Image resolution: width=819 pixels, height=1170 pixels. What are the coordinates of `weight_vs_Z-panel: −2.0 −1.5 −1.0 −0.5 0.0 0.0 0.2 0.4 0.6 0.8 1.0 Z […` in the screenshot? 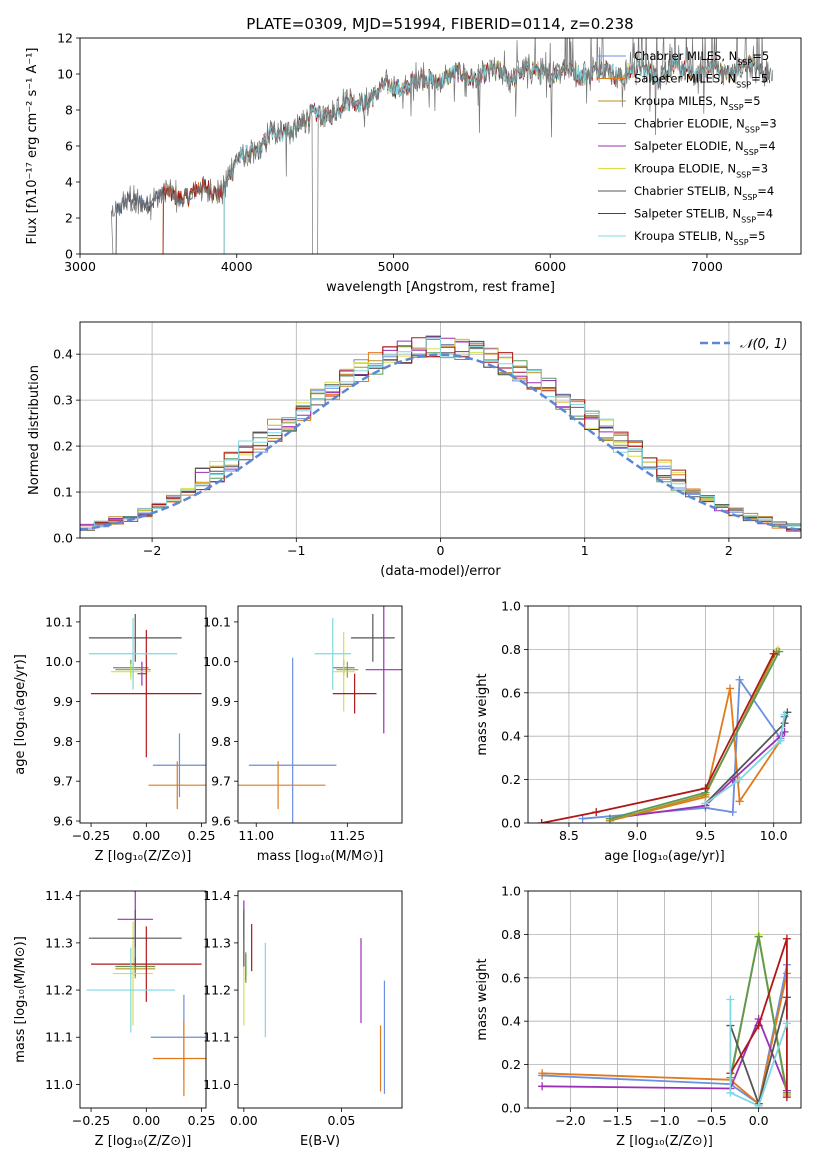 It's located at (638, 1016).